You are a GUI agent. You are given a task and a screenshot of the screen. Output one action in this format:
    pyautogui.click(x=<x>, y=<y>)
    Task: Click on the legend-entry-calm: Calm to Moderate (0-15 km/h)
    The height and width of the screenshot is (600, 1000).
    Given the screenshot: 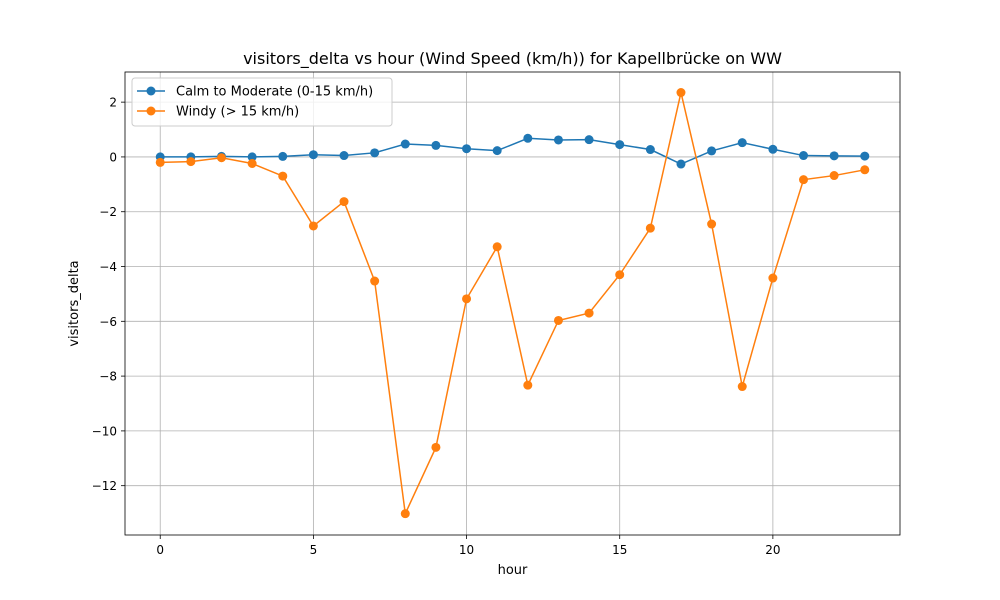 What is the action you would take?
    pyautogui.click(x=255, y=92)
    